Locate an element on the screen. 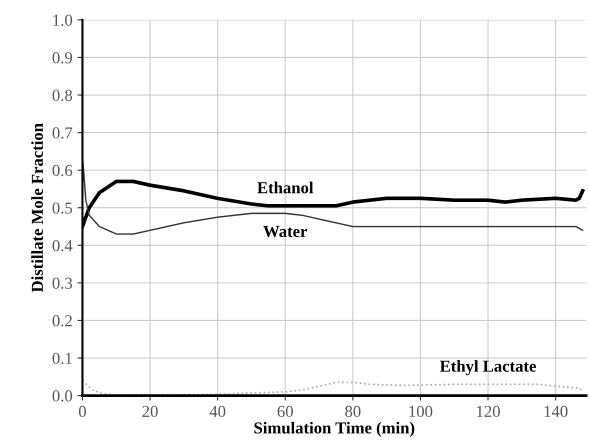 The width and height of the screenshot is (589, 442). x-tick-label: 140 is located at coordinates (556, 412).